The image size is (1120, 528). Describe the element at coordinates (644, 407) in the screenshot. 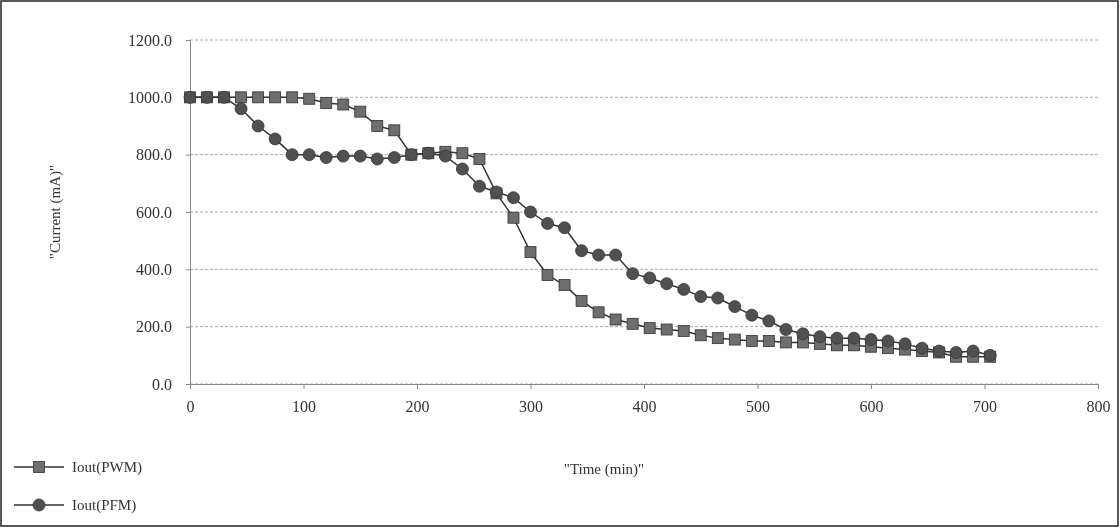

I see `x-tick-label: 400` at that location.